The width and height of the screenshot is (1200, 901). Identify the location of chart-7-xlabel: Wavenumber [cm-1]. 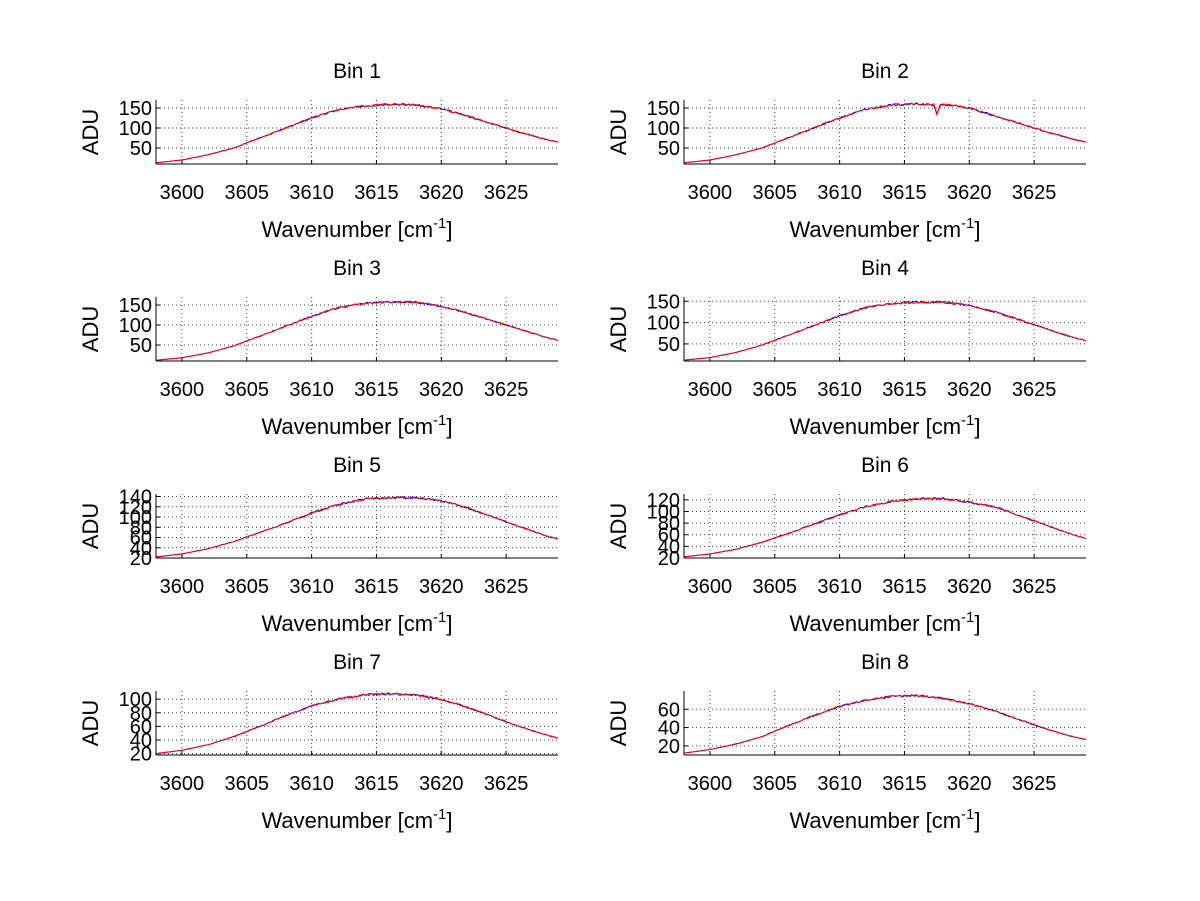
(356, 819).